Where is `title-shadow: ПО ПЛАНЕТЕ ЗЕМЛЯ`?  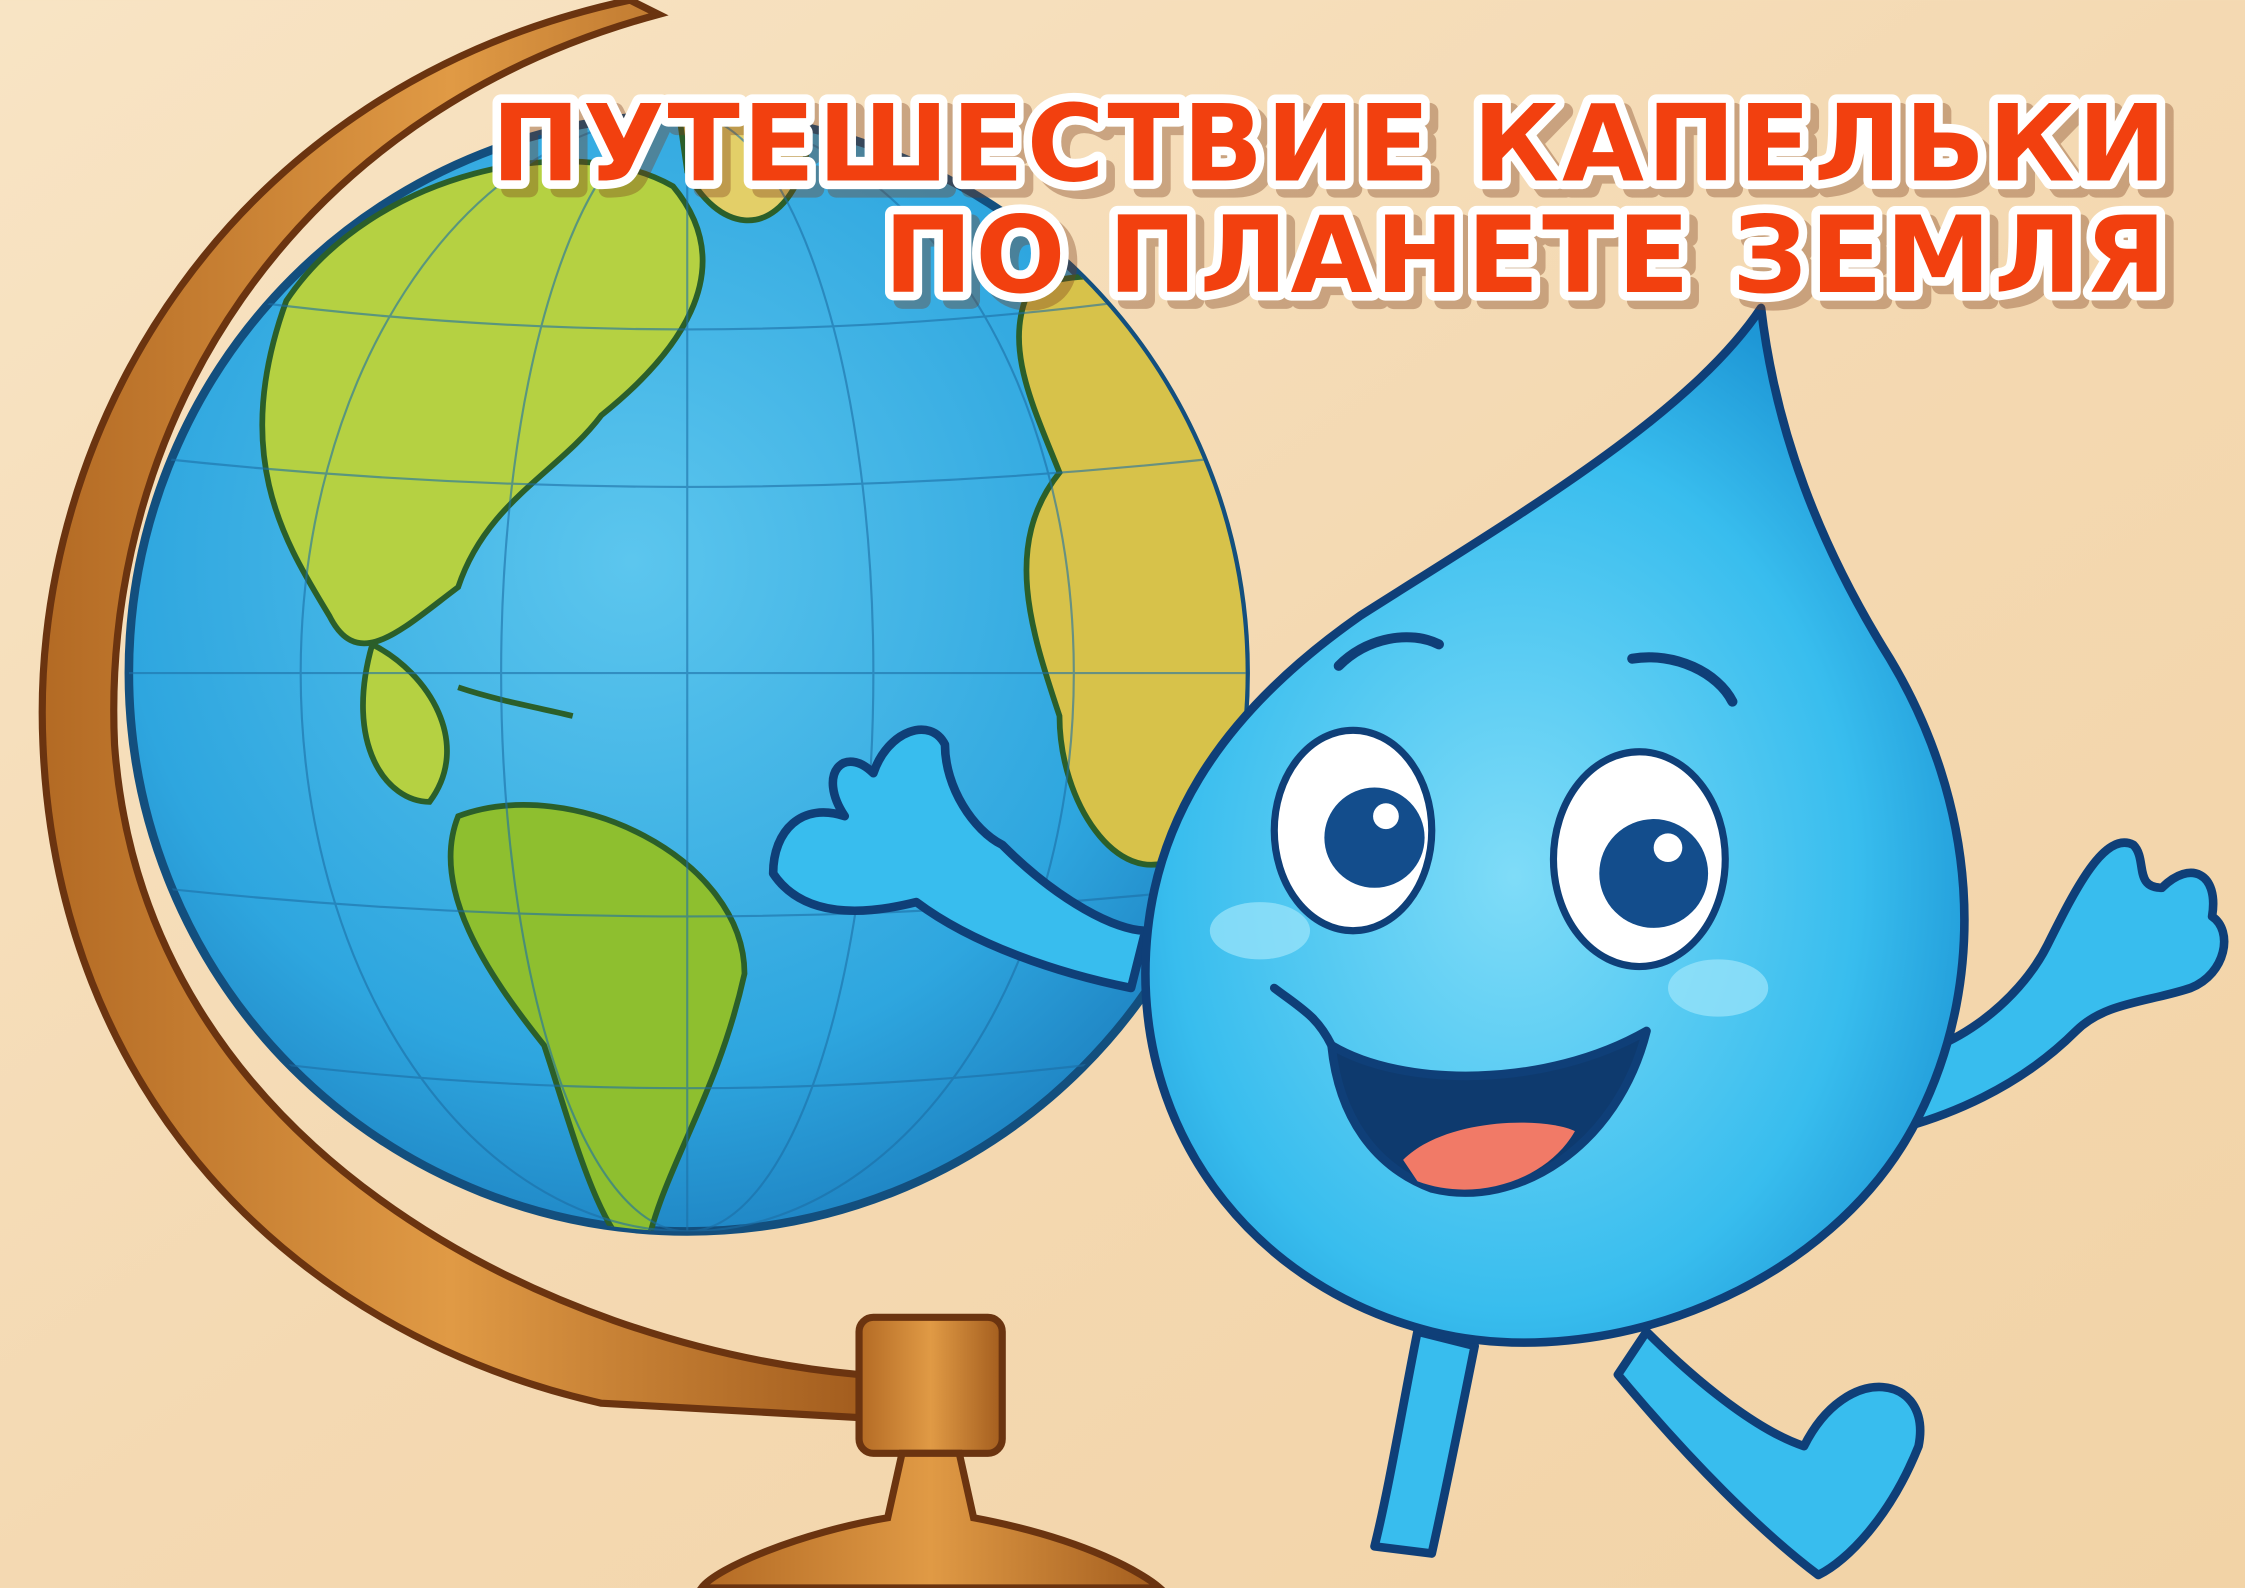
title-shadow: ПО ПЛАНЕТЕ ЗЕМЛЯ is located at coordinates (1535, 264).